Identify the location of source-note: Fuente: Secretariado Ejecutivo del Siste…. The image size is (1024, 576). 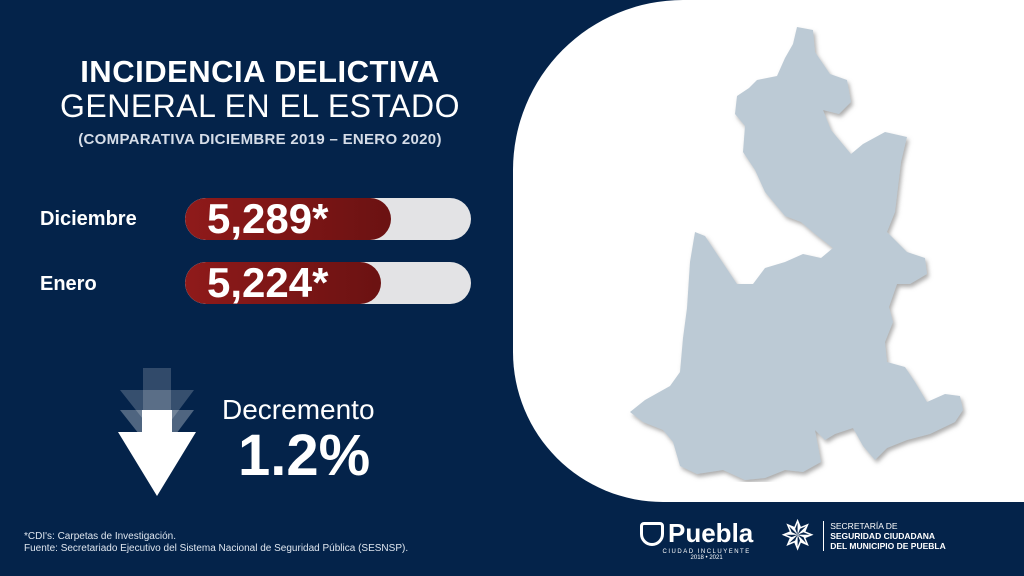
(216, 548).